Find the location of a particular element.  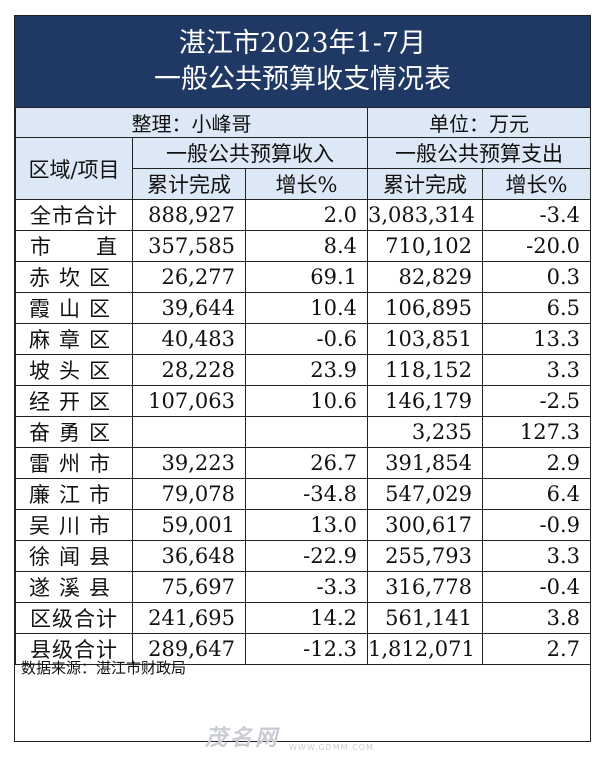

expenditure-growth-cell: -0.9 is located at coordinates (537, 525).